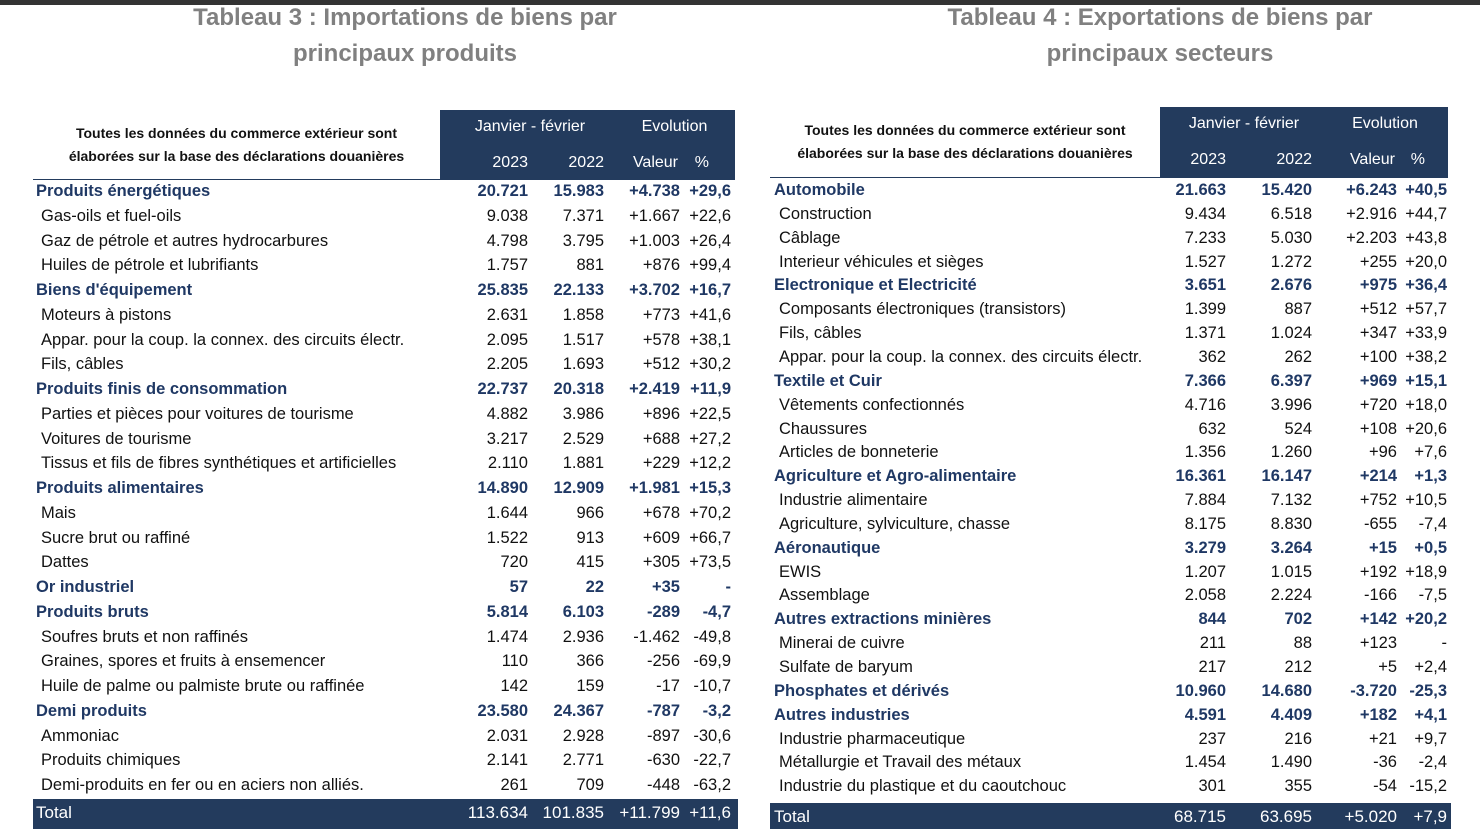  I want to click on group-label: Biens d'équipement, so click(114, 290).